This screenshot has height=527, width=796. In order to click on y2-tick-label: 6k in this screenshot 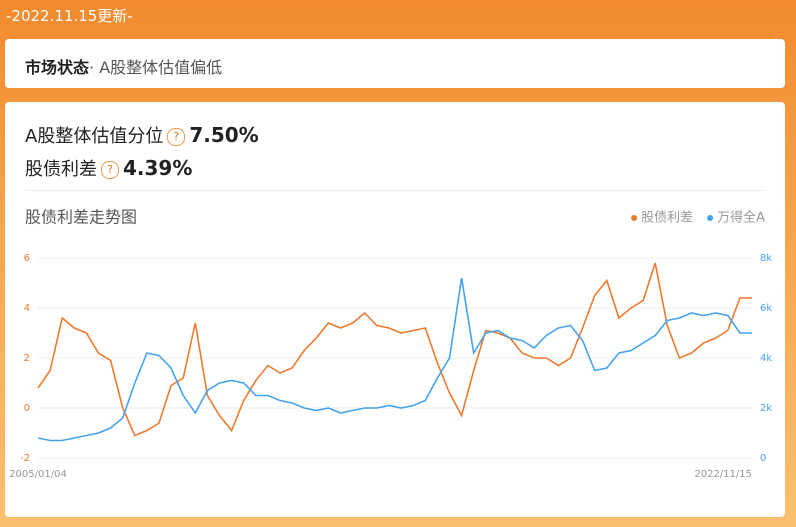, I will do `click(766, 308)`.